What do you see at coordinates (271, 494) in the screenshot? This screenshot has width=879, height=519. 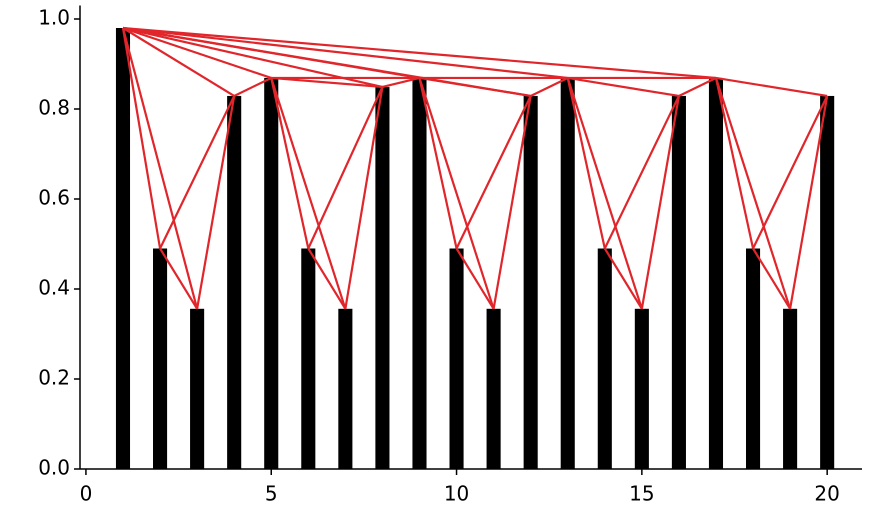 I see `x-tick-label: 5` at bounding box center [271, 494].